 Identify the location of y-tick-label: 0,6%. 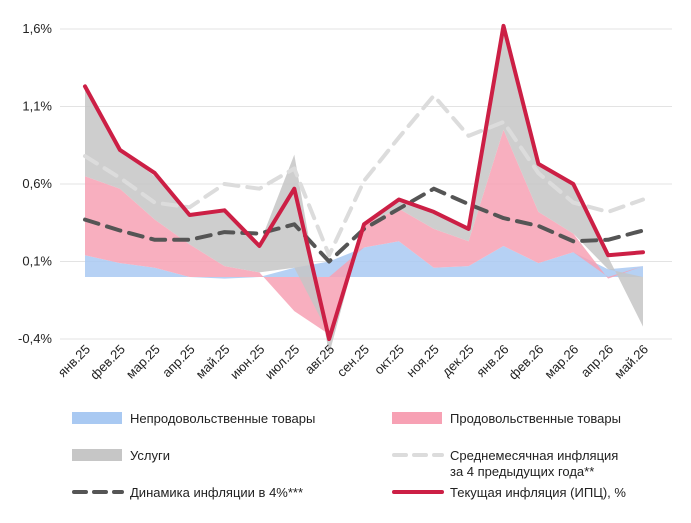
(37, 183).